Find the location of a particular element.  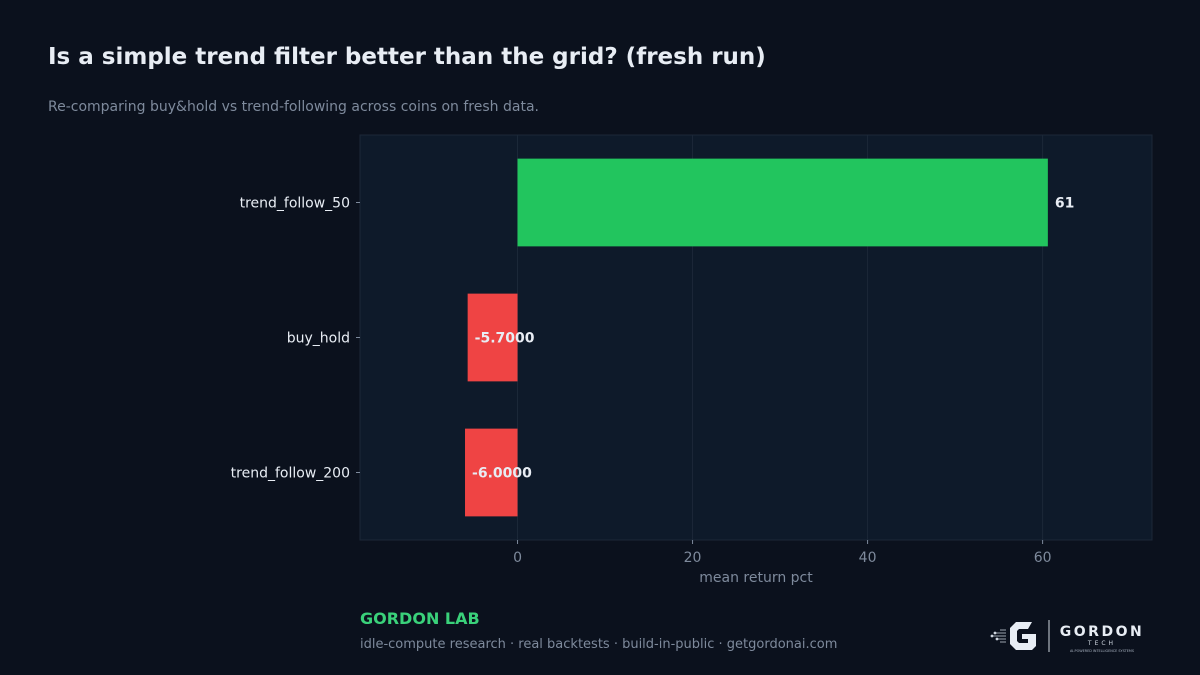

y-axis-ticks: trend_follow_50 buy_hold trend_follow_200 is located at coordinates (295, 339).